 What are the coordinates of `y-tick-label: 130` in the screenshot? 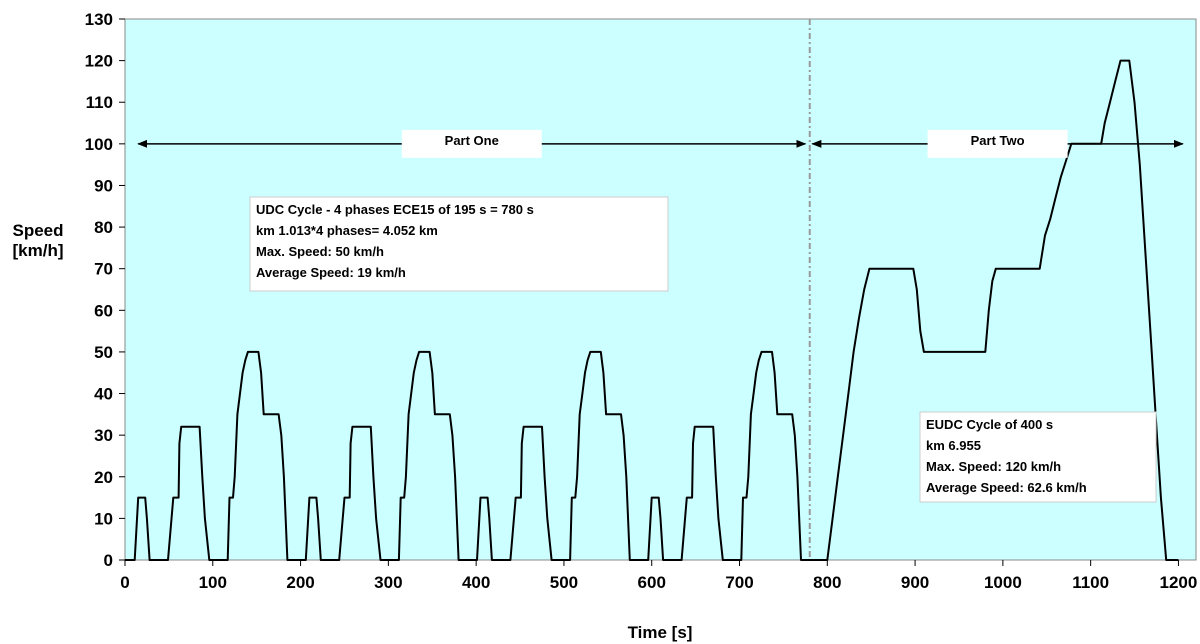 It's located at (99, 19).